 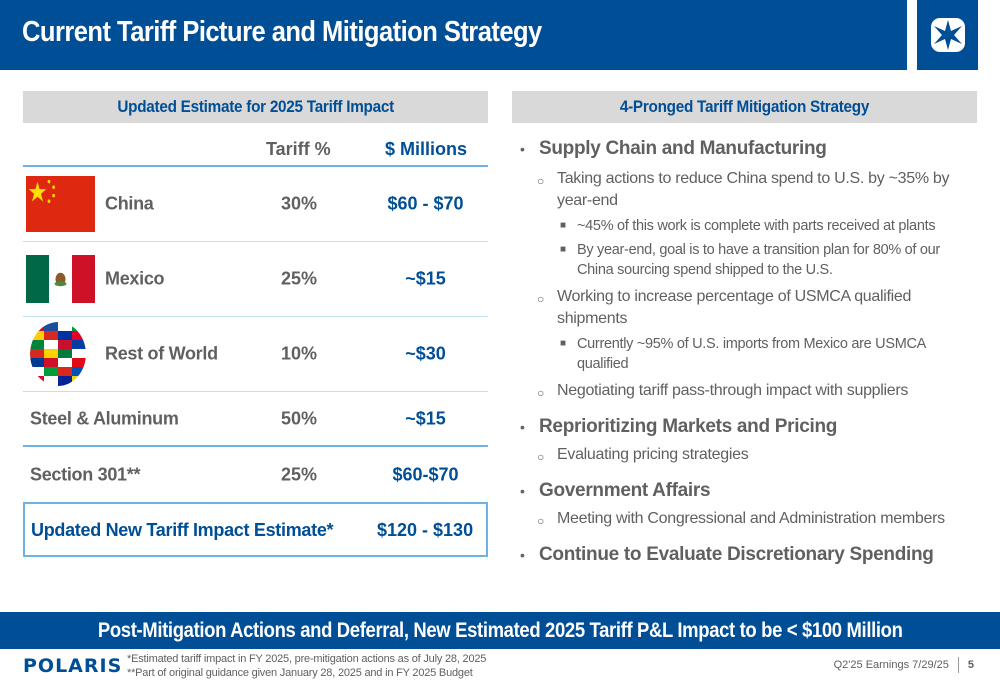 What do you see at coordinates (891, 665) in the screenshot?
I see `event-label: Q2'25 Earnings 7/29/25` at bounding box center [891, 665].